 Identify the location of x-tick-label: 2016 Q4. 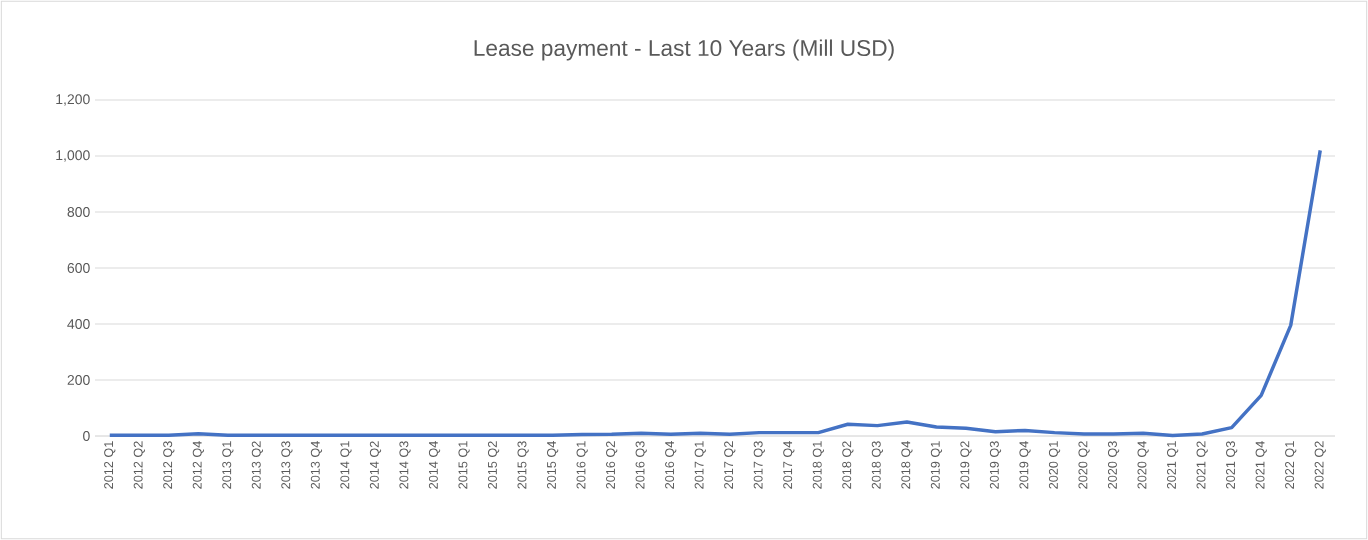
(671, 465).